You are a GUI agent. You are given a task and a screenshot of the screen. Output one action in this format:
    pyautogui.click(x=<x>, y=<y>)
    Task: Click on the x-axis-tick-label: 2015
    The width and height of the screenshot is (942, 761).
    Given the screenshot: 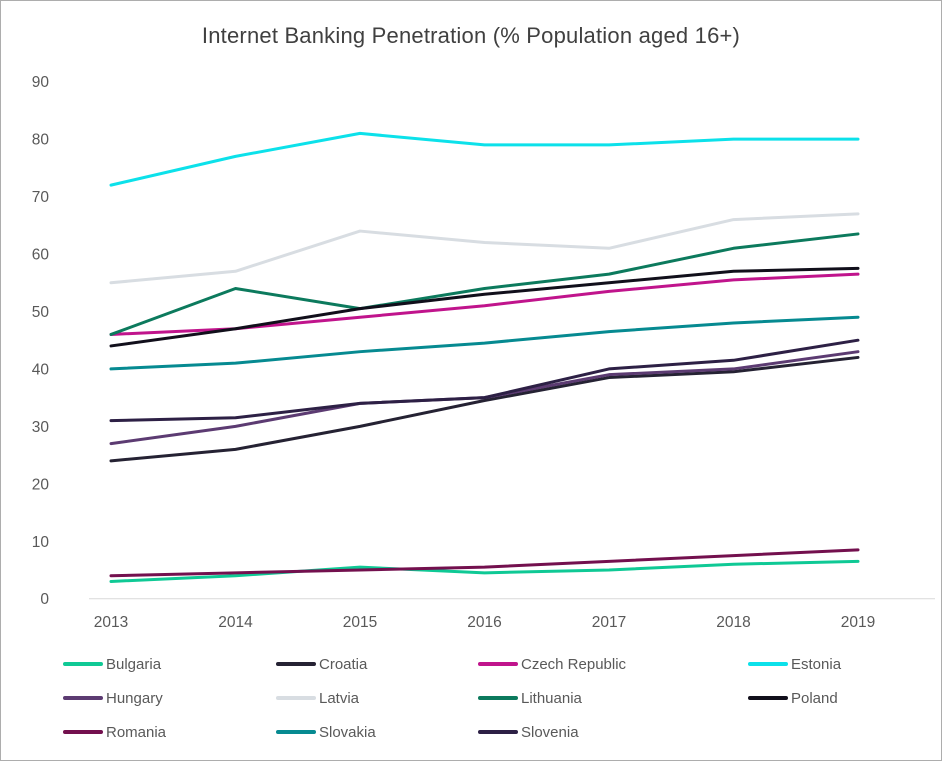 What is the action you would take?
    pyautogui.click(x=360, y=622)
    